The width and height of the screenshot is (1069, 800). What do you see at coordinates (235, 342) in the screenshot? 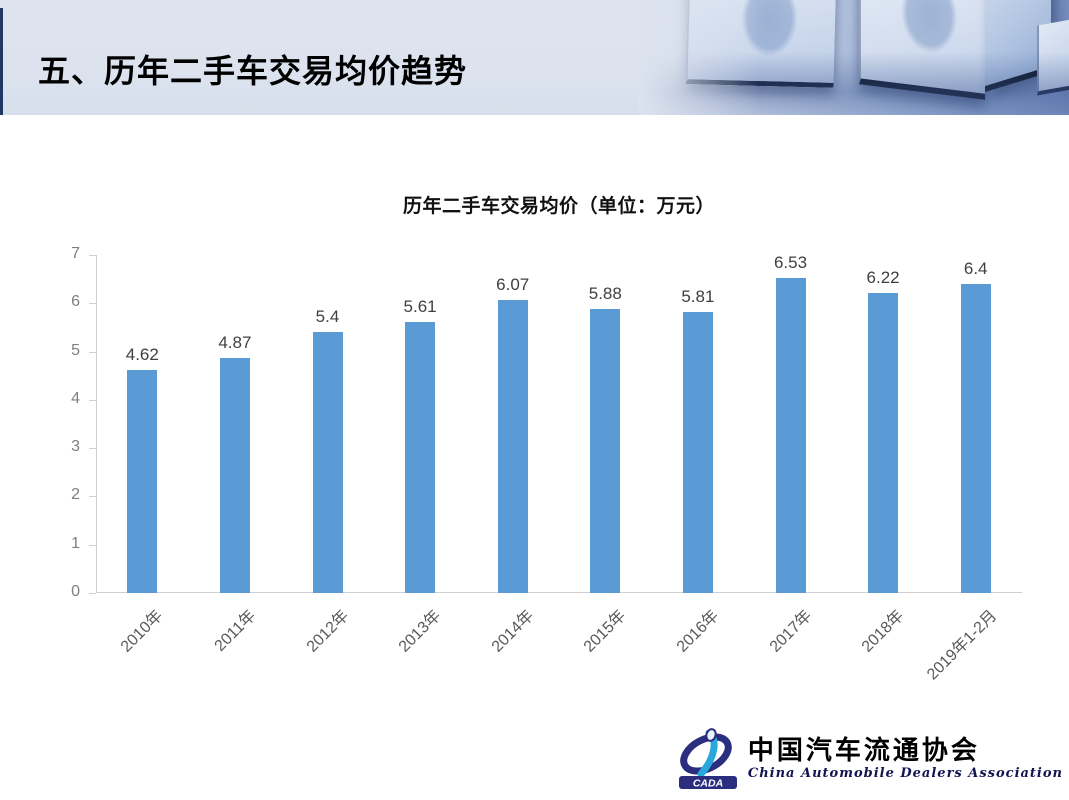
I see `bar-value-label: 4.87` at bounding box center [235, 342].